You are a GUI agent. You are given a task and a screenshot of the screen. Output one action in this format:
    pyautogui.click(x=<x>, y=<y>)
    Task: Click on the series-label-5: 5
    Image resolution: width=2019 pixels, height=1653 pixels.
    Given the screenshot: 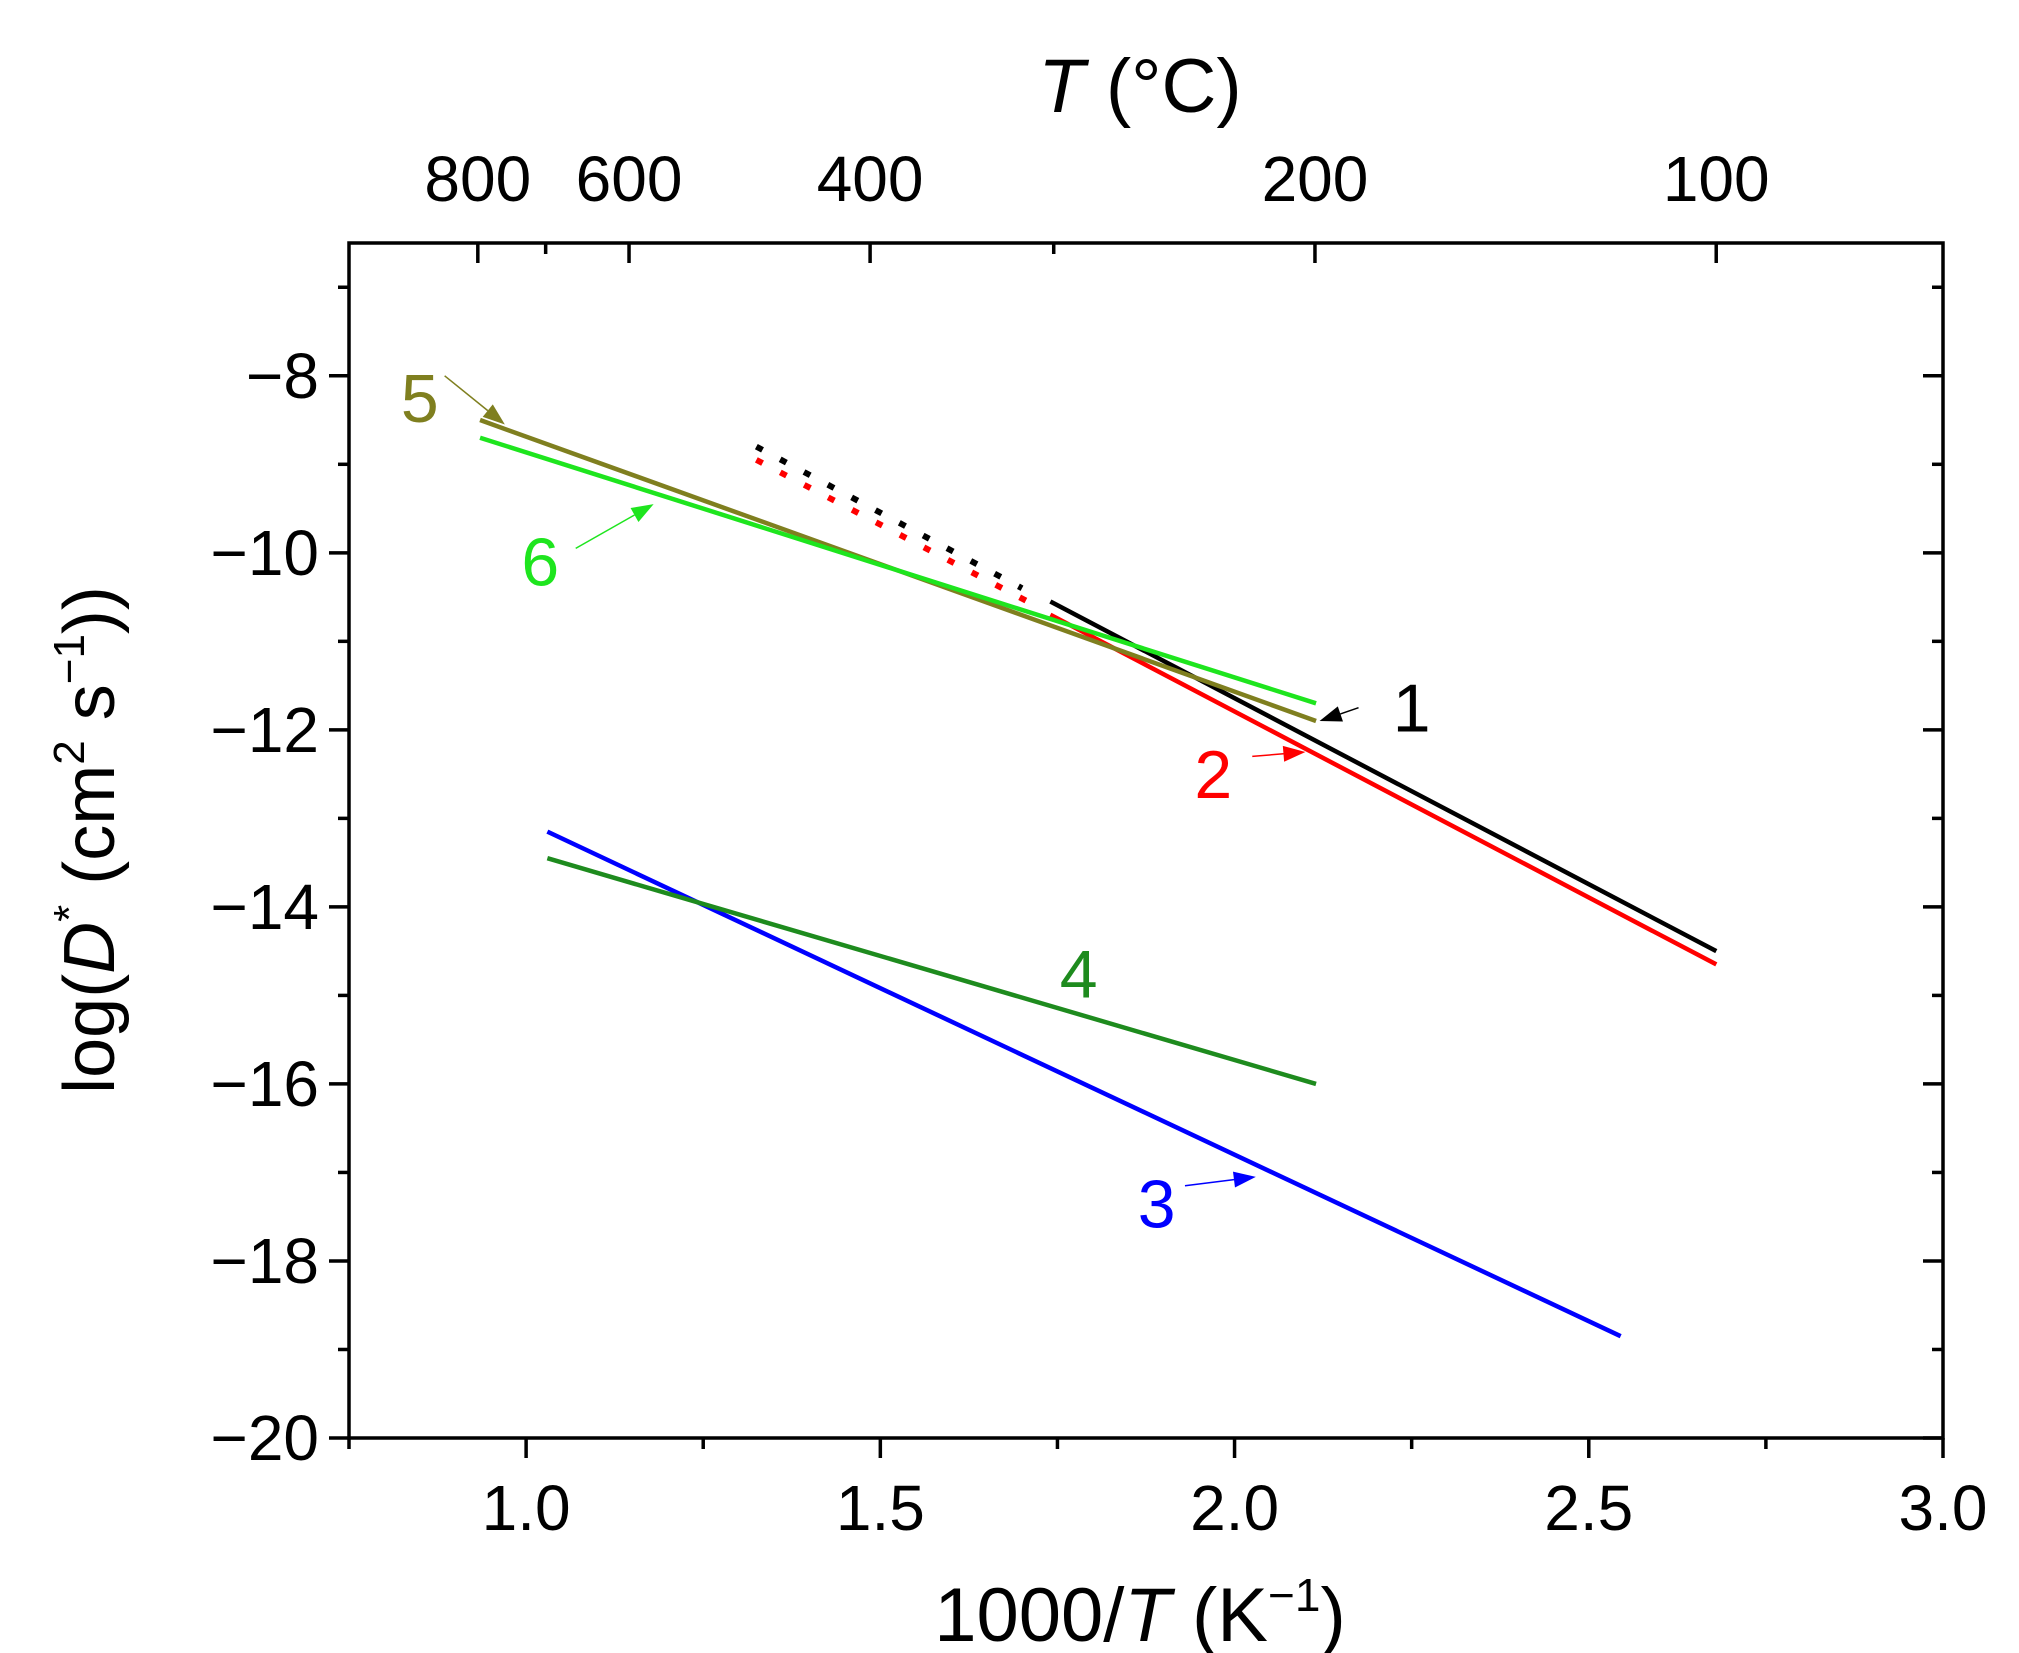 What is the action you would take?
    pyautogui.click(x=420, y=399)
    